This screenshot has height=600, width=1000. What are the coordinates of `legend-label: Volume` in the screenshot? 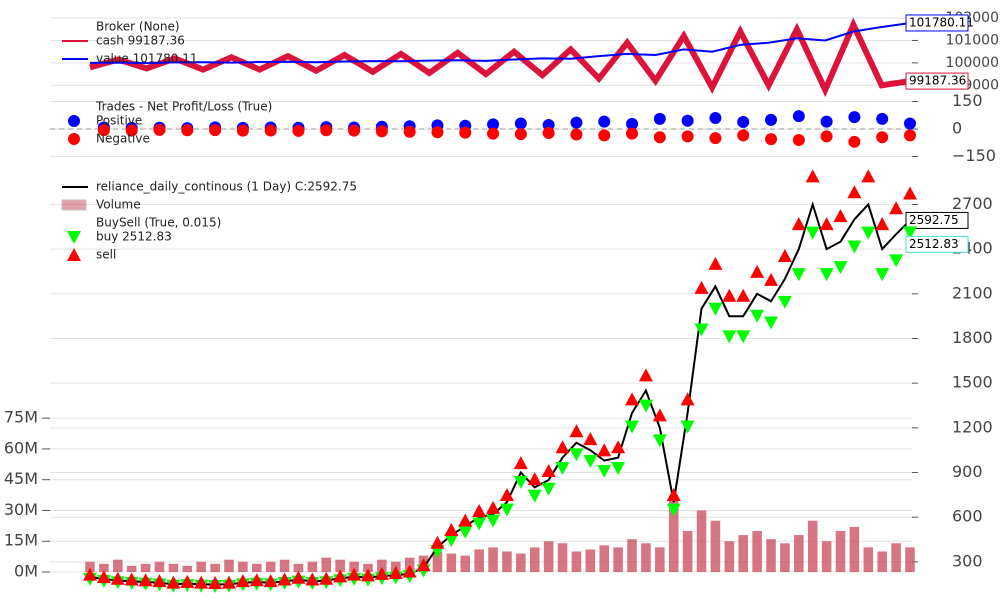 It's located at (118, 205).